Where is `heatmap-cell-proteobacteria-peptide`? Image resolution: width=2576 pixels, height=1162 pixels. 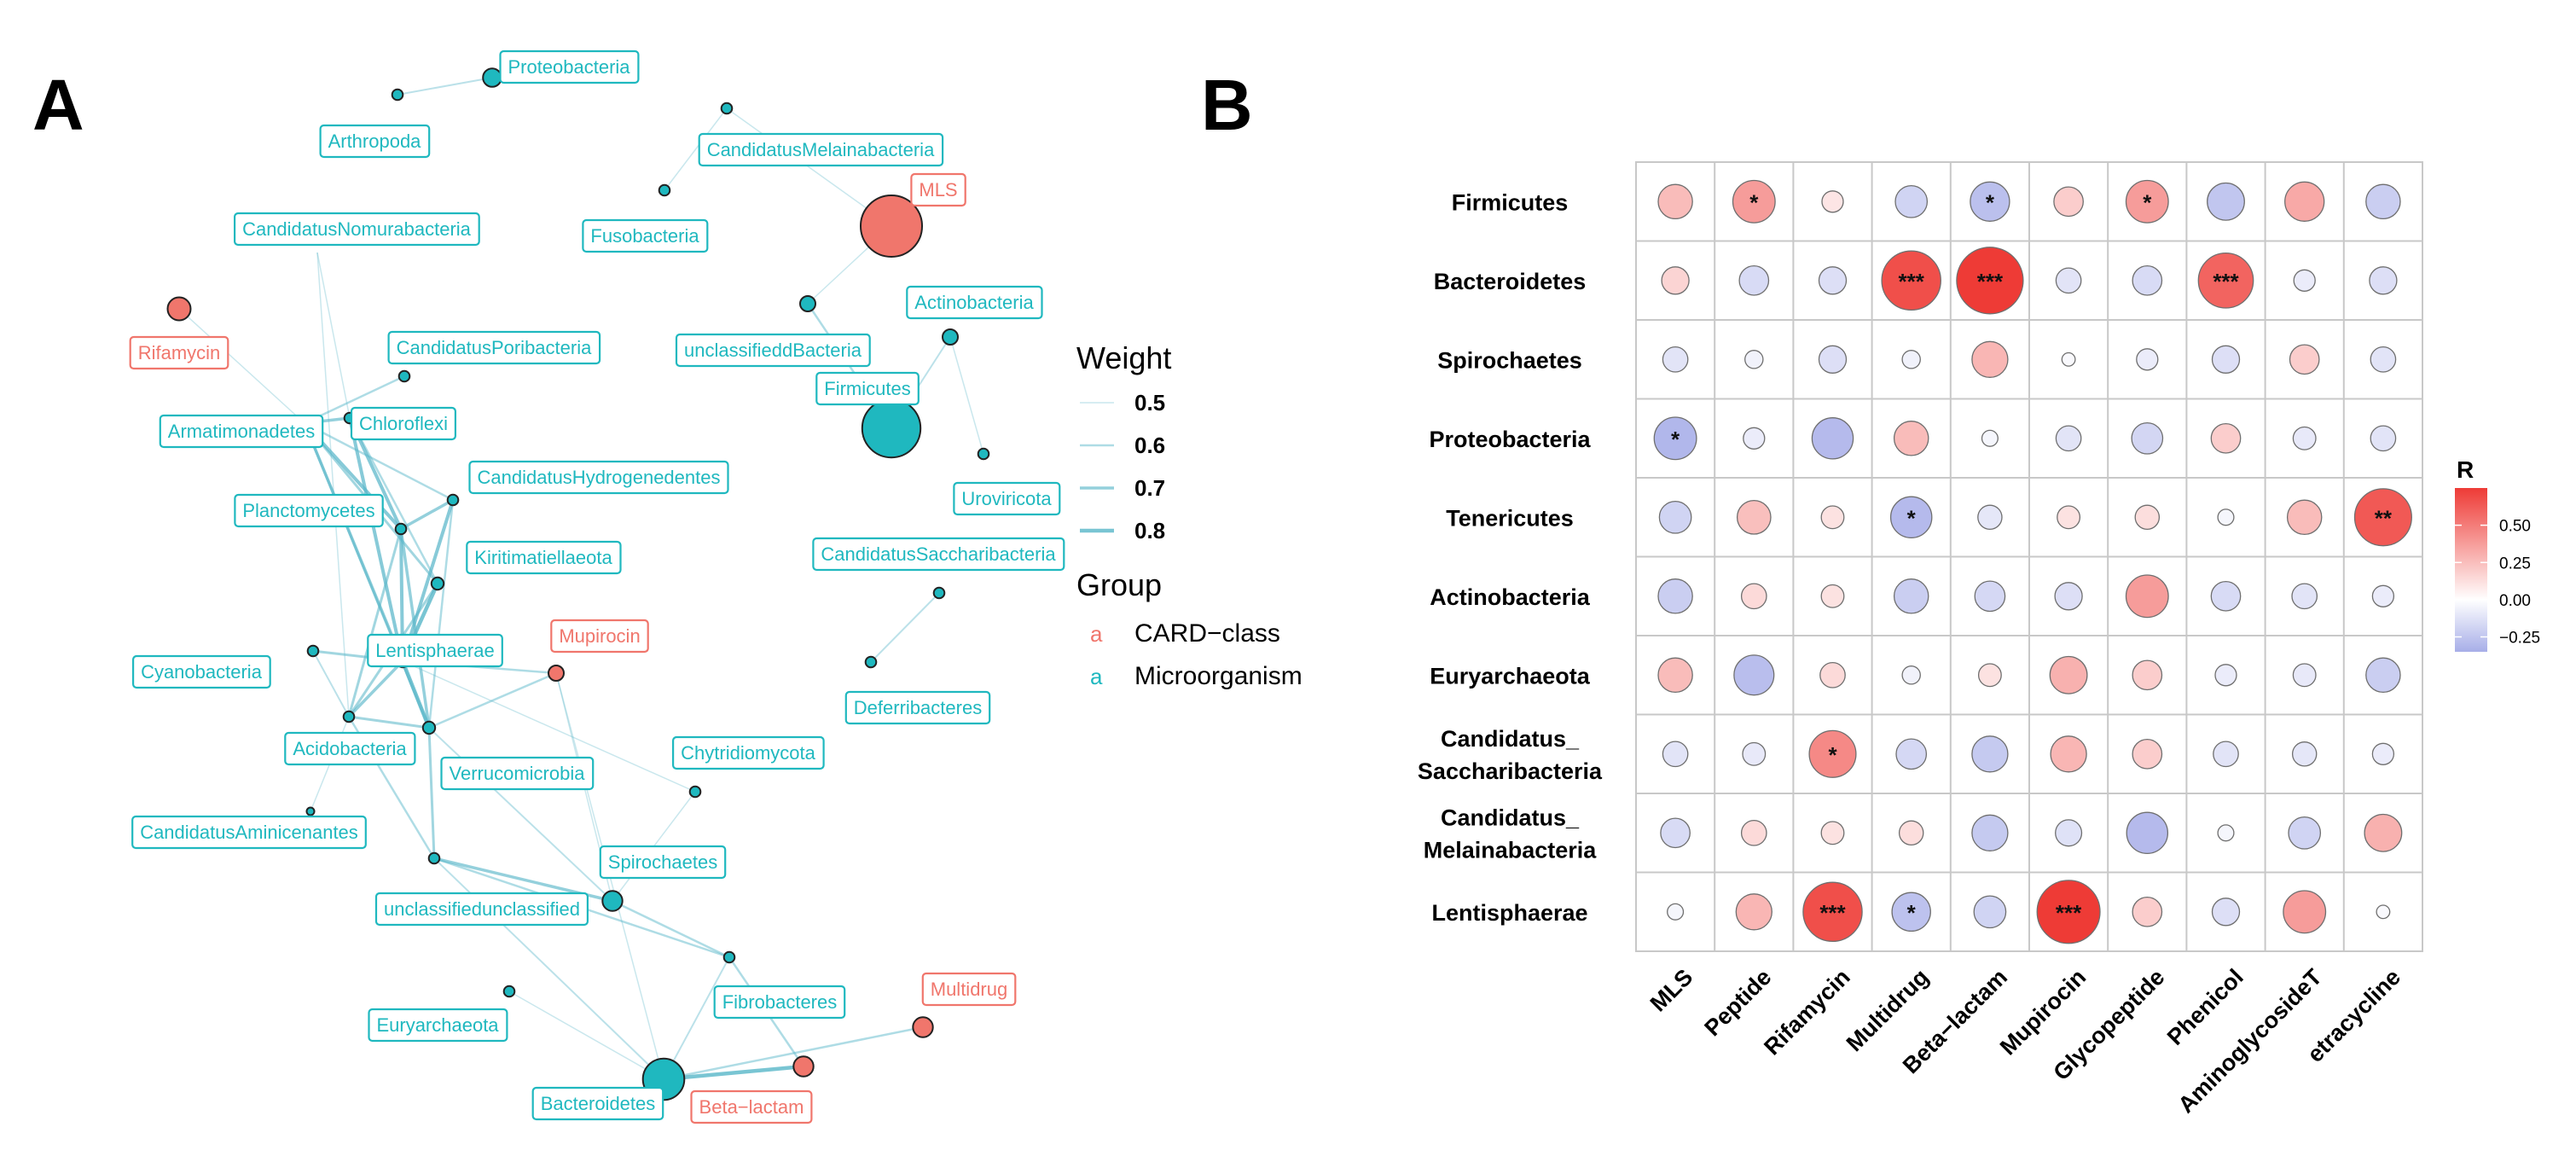
heatmap-cell-proteobacteria-peptide is located at coordinates (1754, 439).